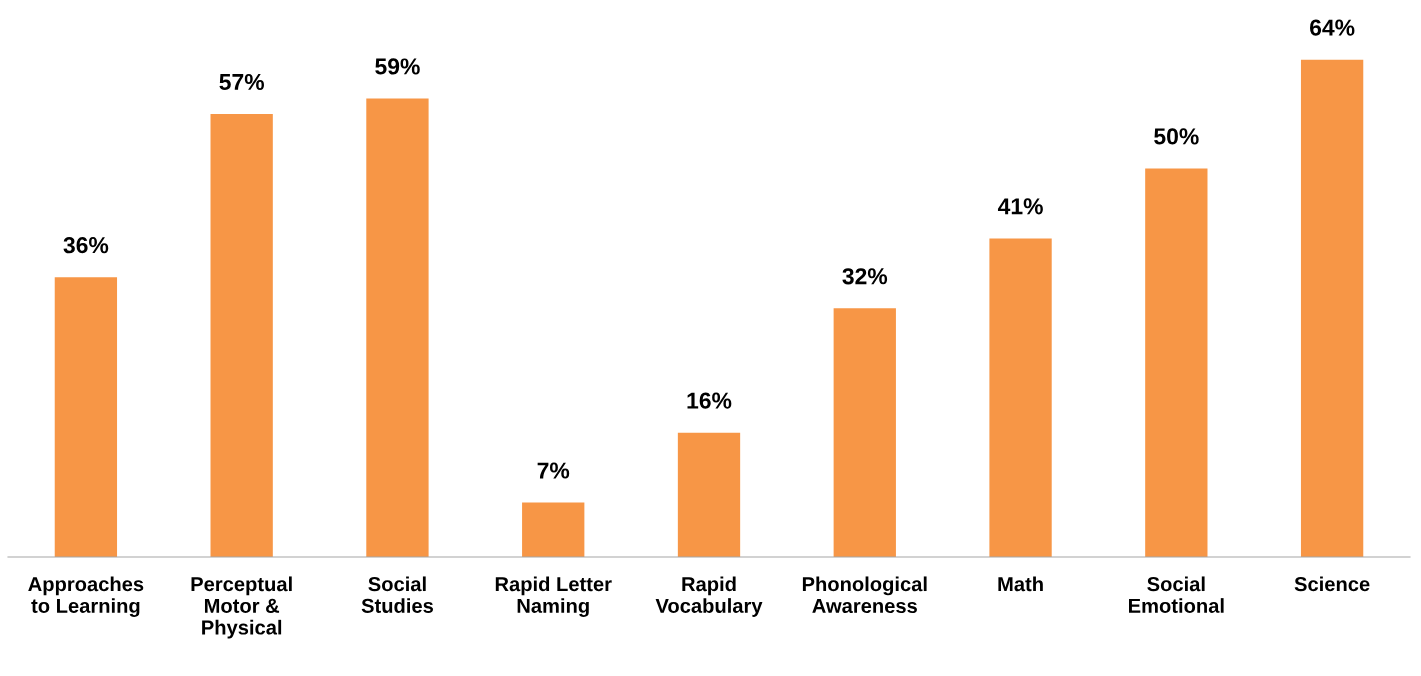 The height and width of the screenshot is (676, 1421). I want to click on data-label: 50%, so click(1176, 136).